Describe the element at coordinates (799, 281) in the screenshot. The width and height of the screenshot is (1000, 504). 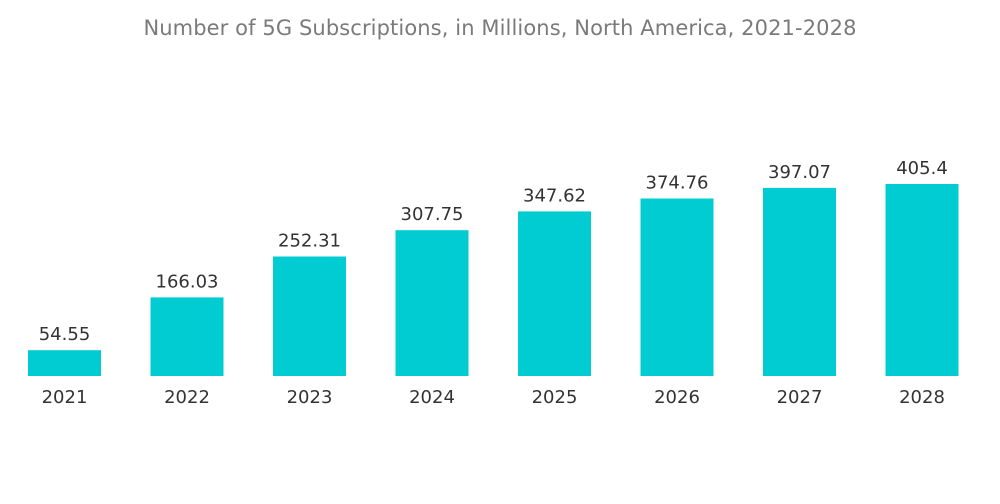
I see `bar-2027` at that location.